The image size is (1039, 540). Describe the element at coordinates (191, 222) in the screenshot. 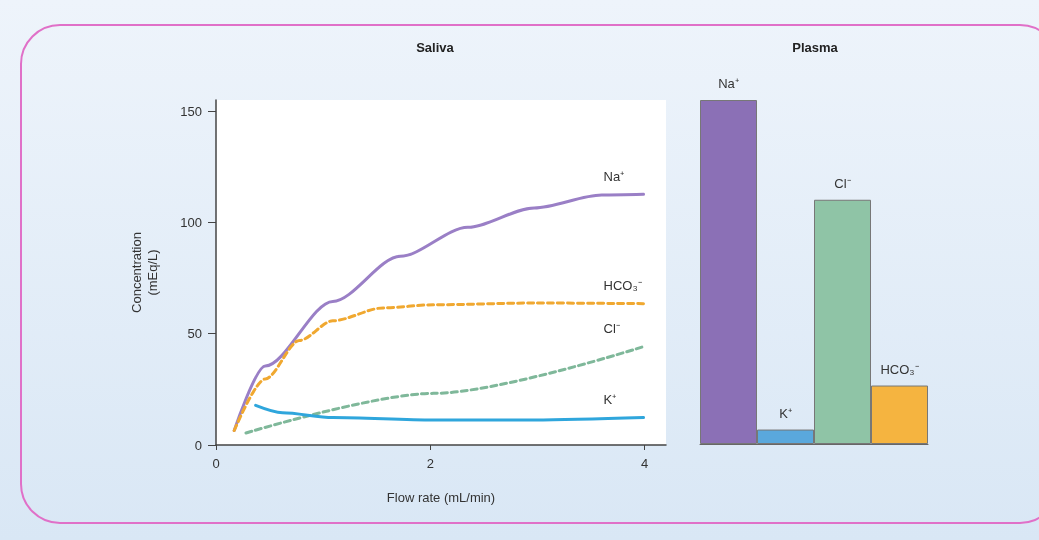

I see `y-tick-label: 100` at that location.